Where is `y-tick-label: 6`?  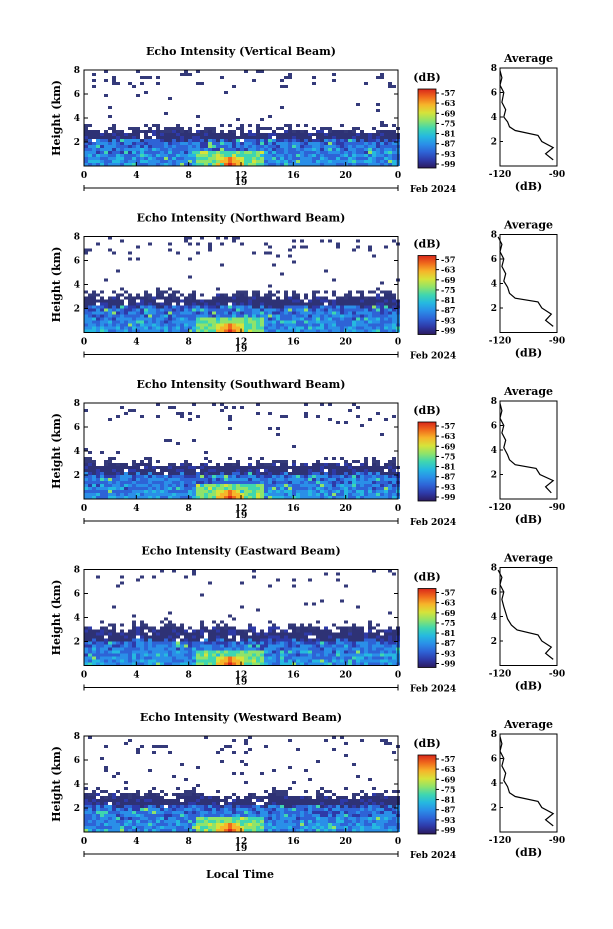 y-tick-label: 6 is located at coordinates (77, 428).